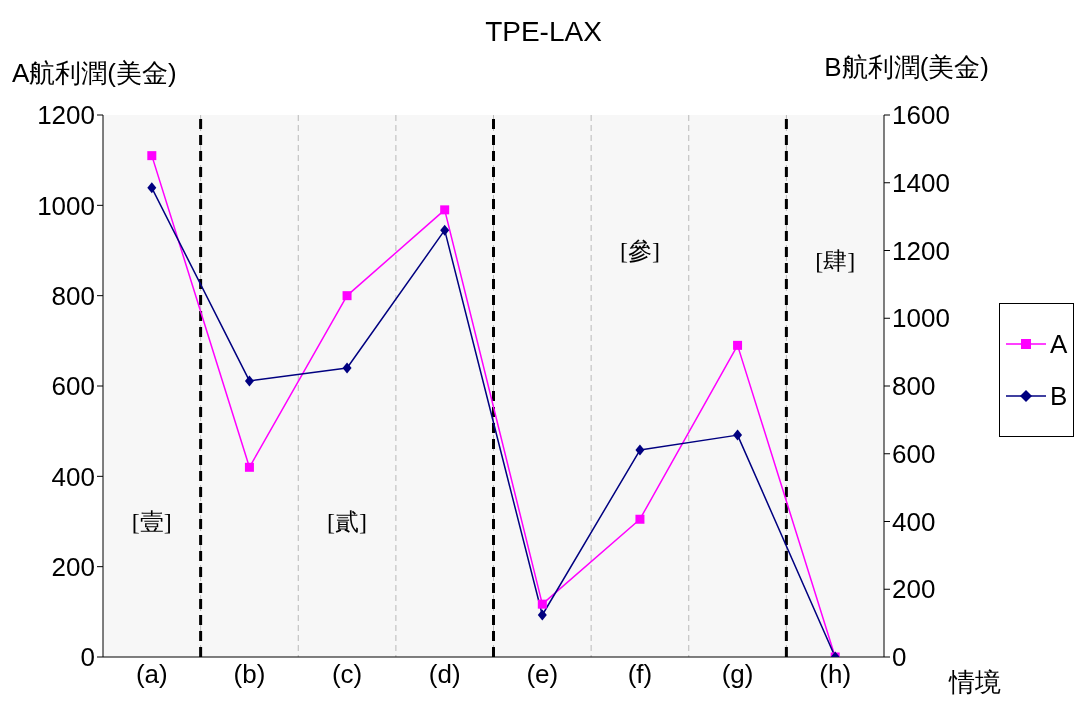 Image resolution: width=1087 pixels, height=724 pixels. I want to click on x-tick-label: (f), so click(640, 674).